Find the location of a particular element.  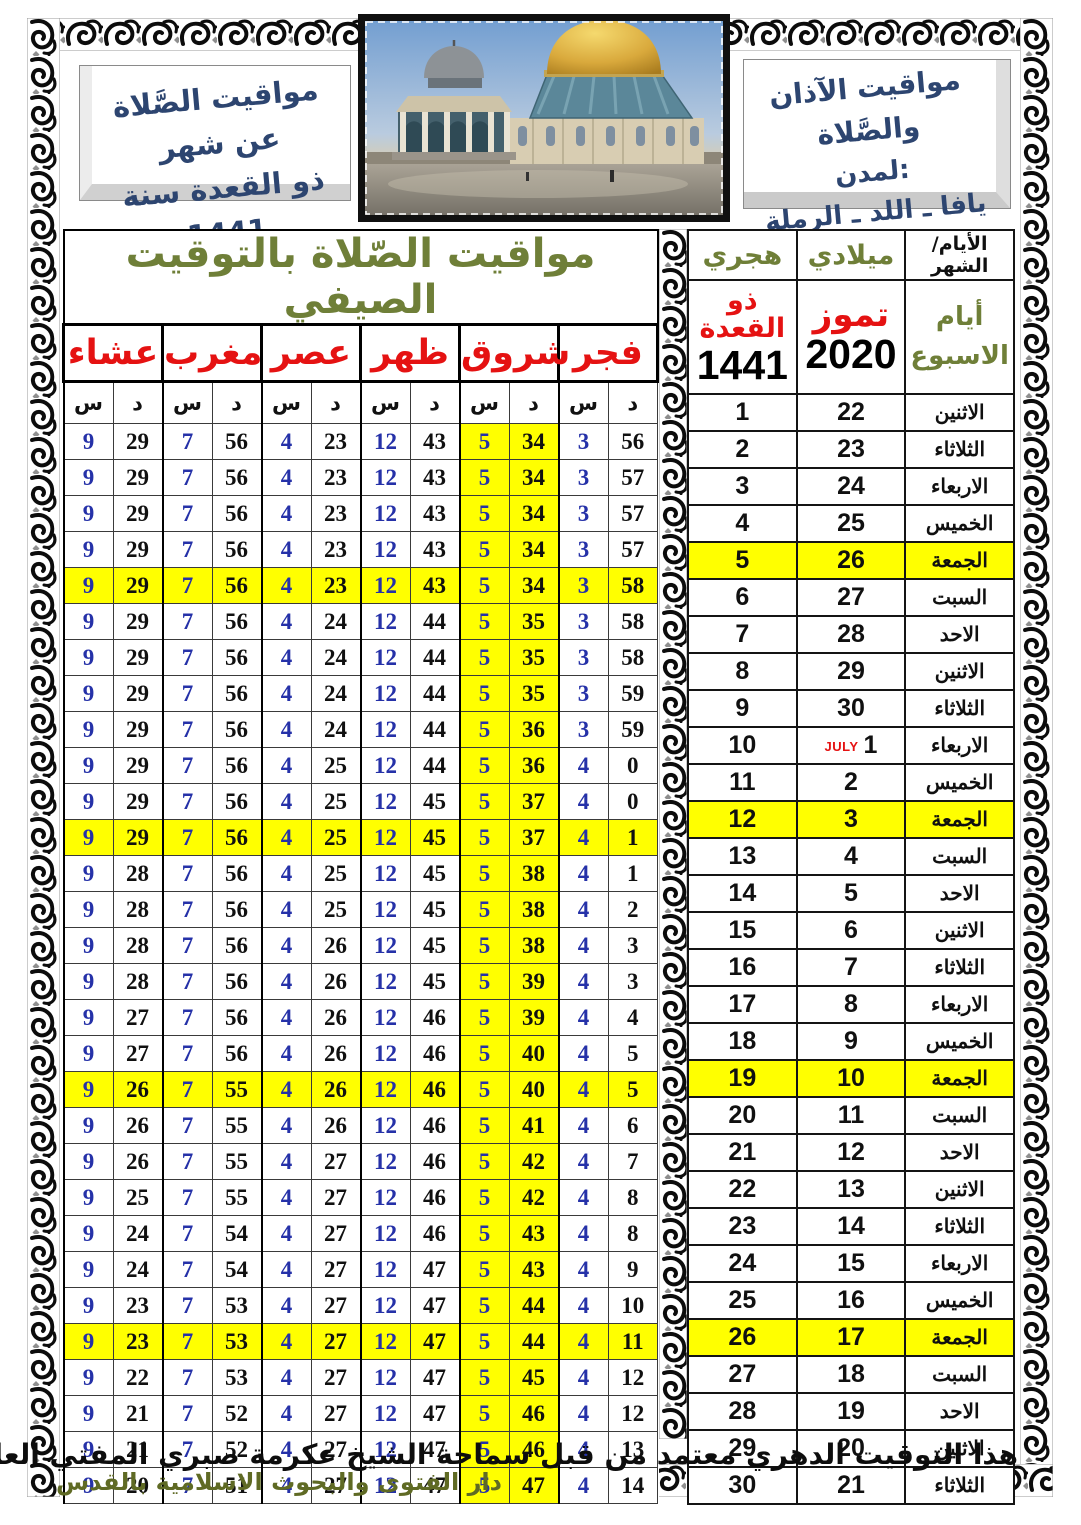

hijri-day-cell: 14 is located at coordinates (742, 893).